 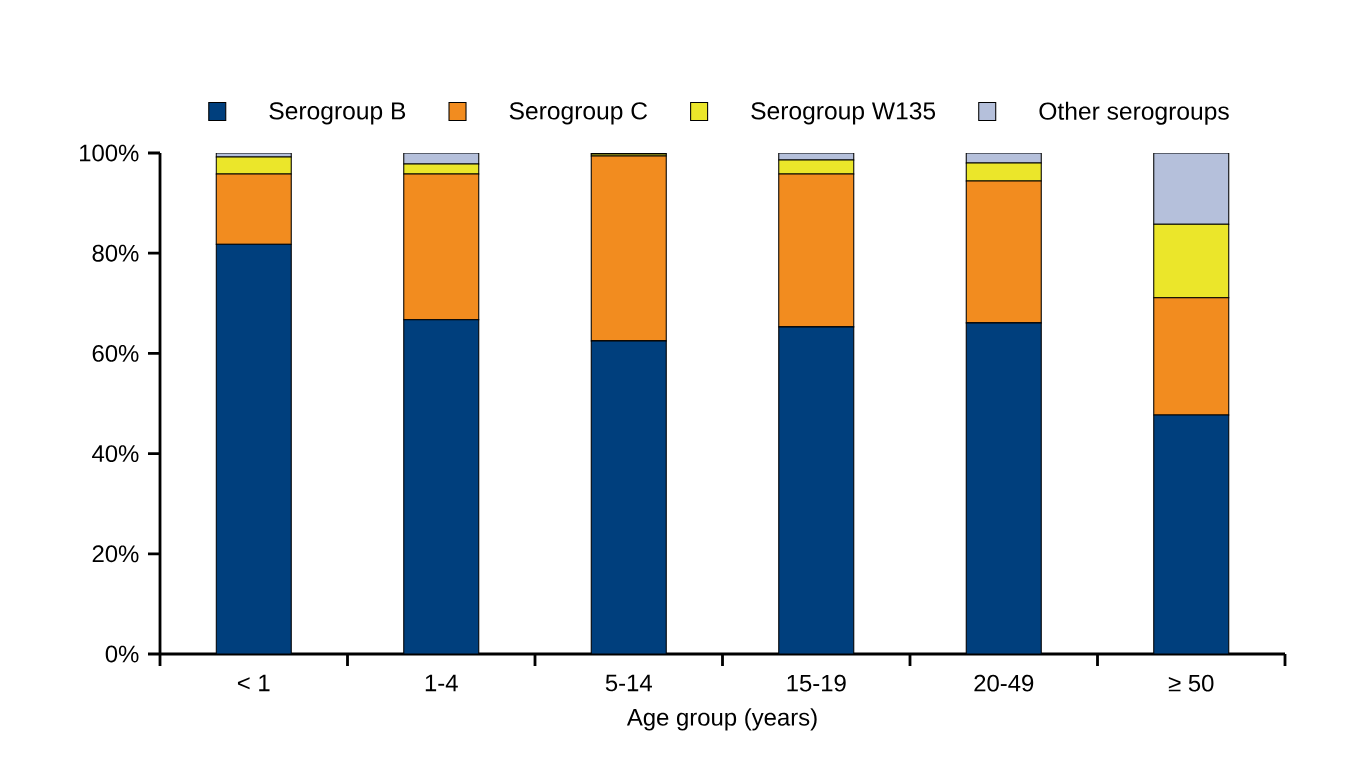 I want to click on legend-label: Other serogroups, so click(x=1134, y=113).